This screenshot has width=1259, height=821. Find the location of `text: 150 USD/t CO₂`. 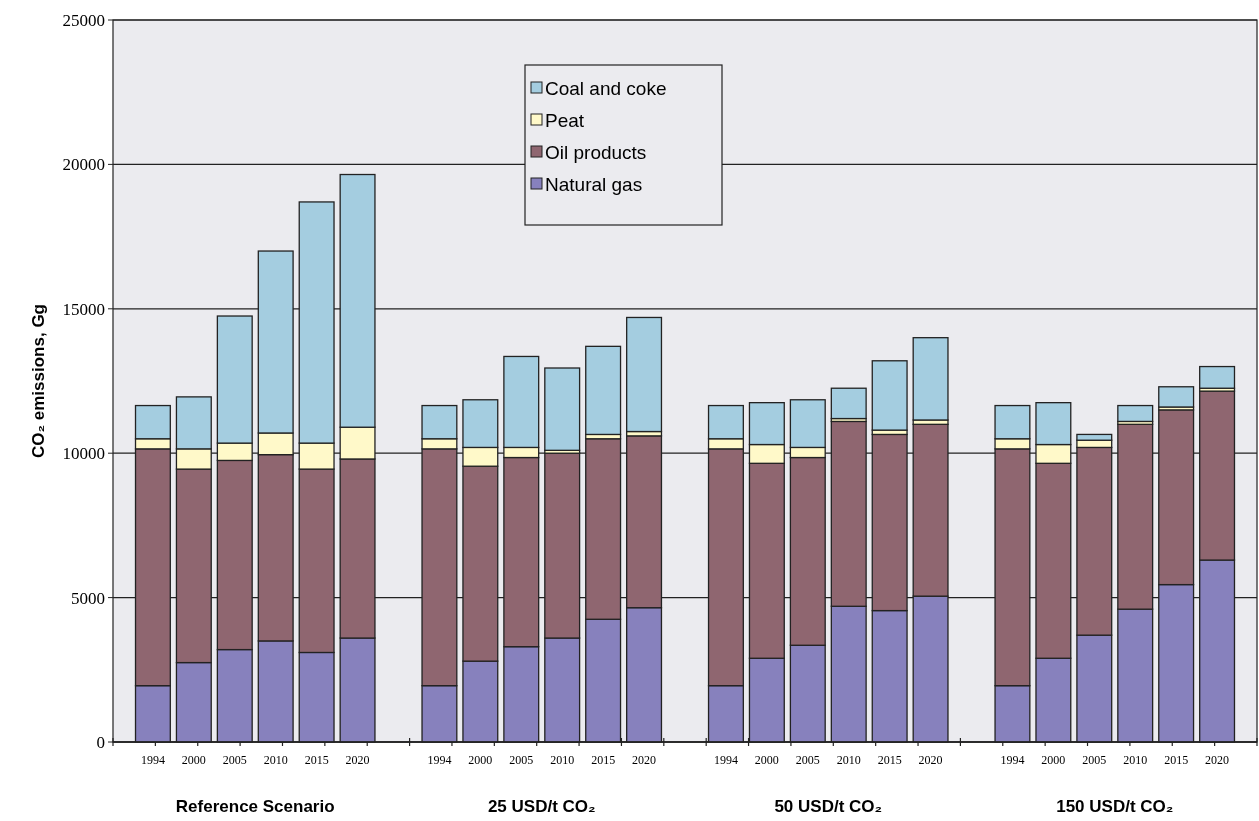

text: 150 USD/t CO₂ is located at coordinates (1115, 806).